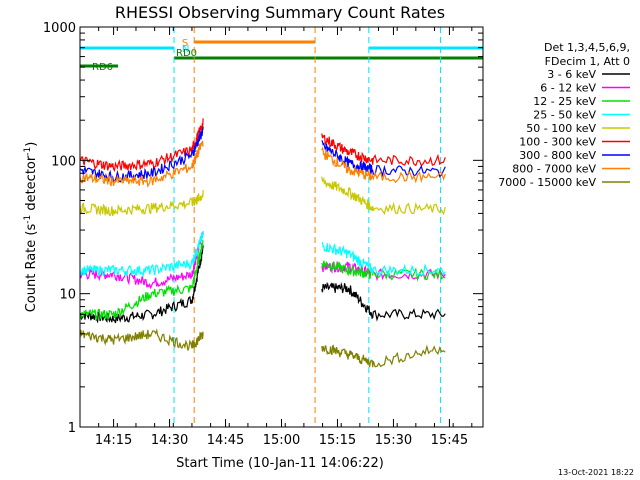 This screenshot has height=480, width=640. What do you see at coordinates (547, 182) in the screenshot?
I see `legend-label-8: 7000 - 15000 keV` at bounding box center [547, 182].